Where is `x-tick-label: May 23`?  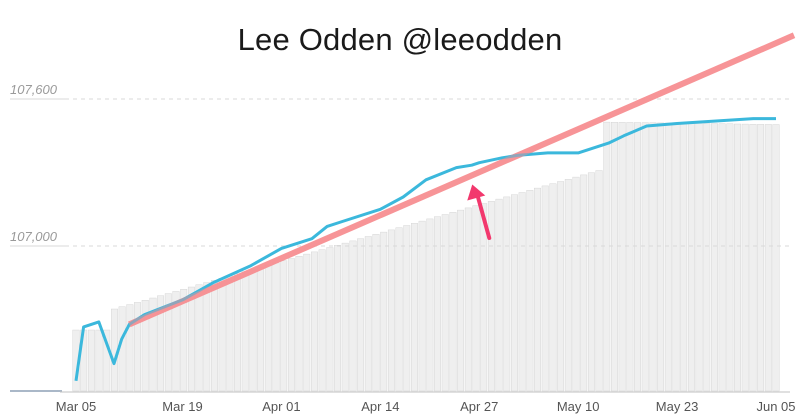
x-tick-label: May 23 is located at coordinates (677, 406).